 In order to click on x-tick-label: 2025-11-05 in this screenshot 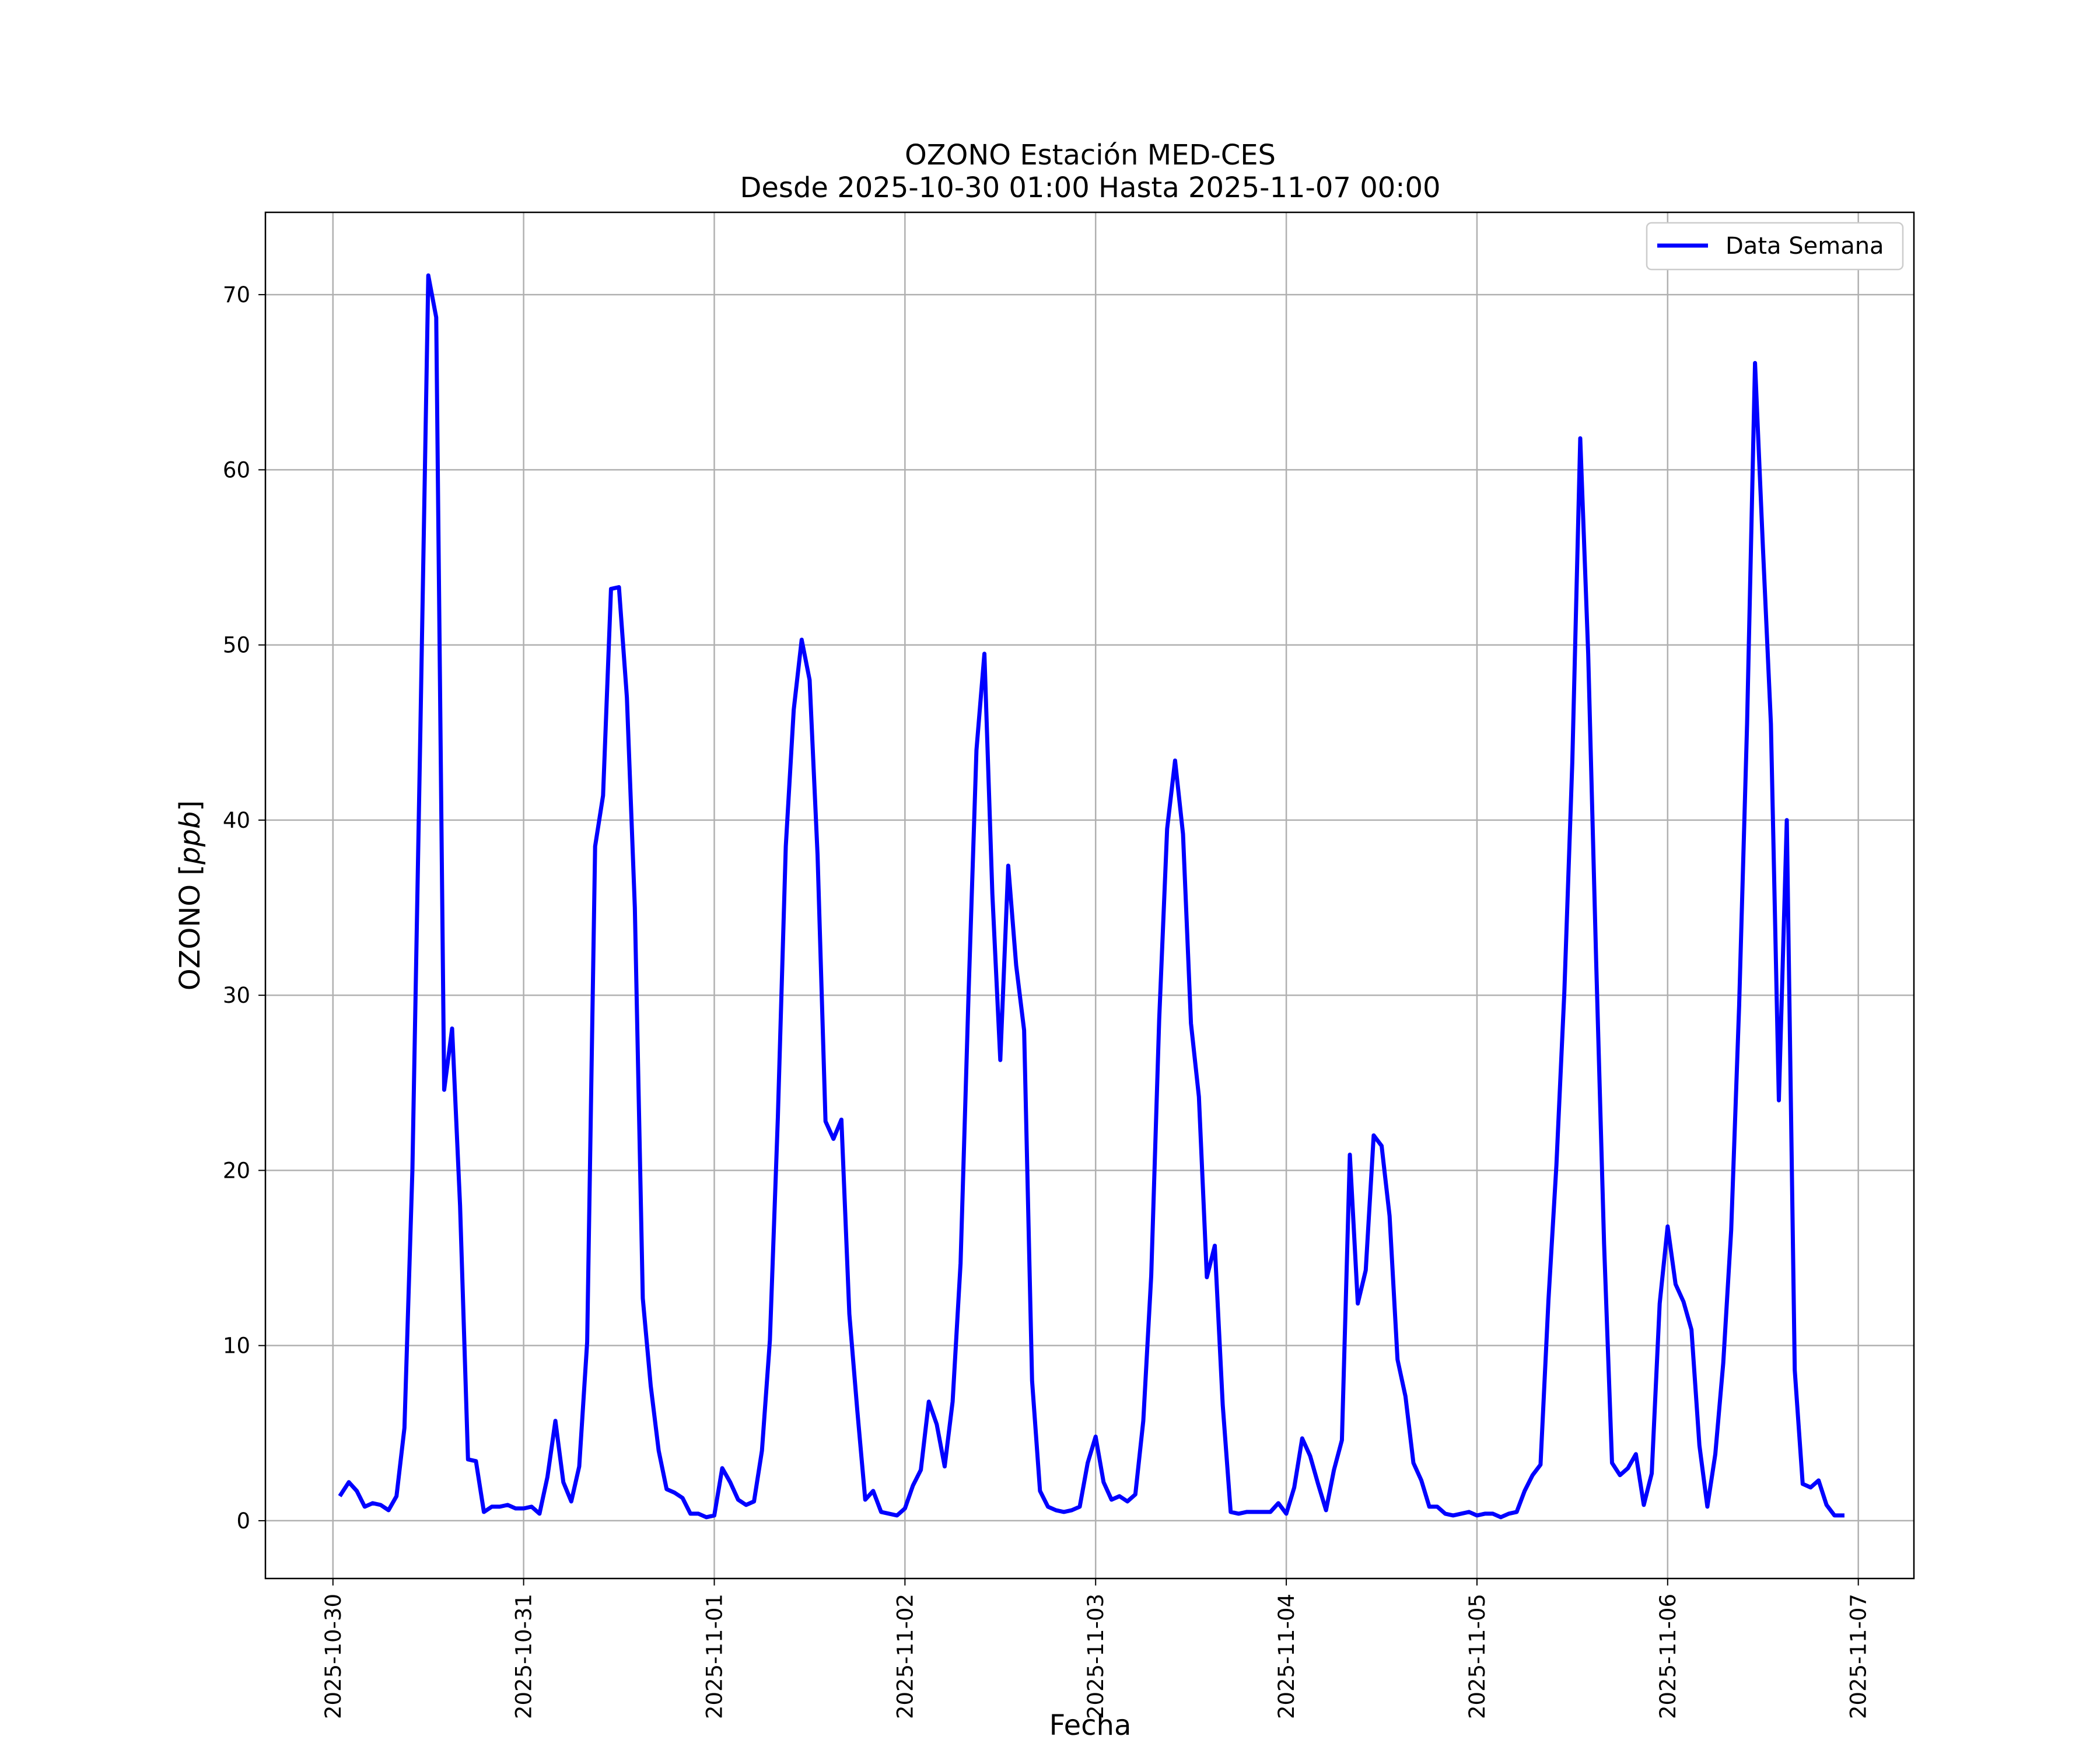, I will do `click(1477, 1657)`.